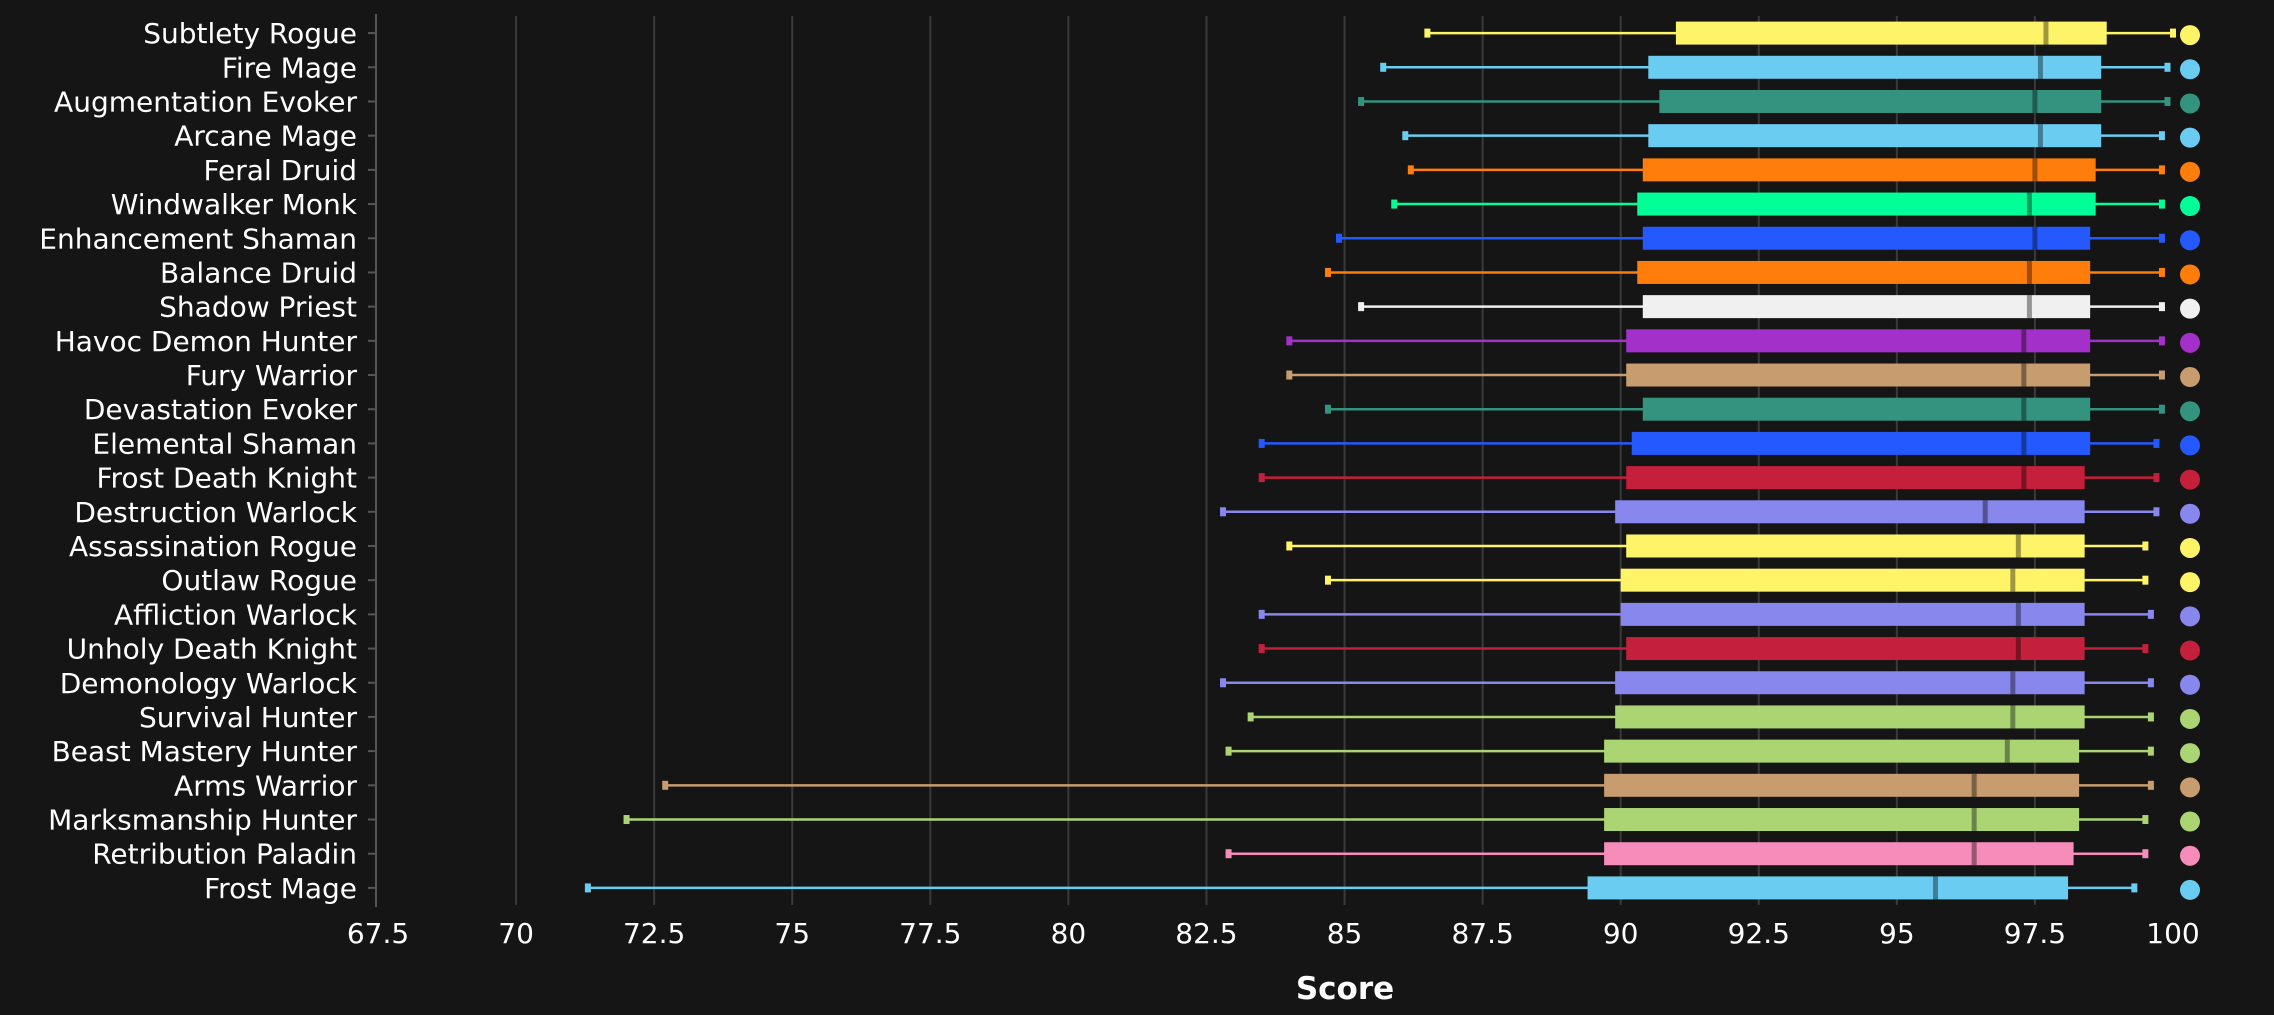 This screenshot has width=2274, height=1015. What do you see at coordinates (248, 717) in the screenshot?
I see `category-label: Survival Hunter` at bounding box center [248, 717].